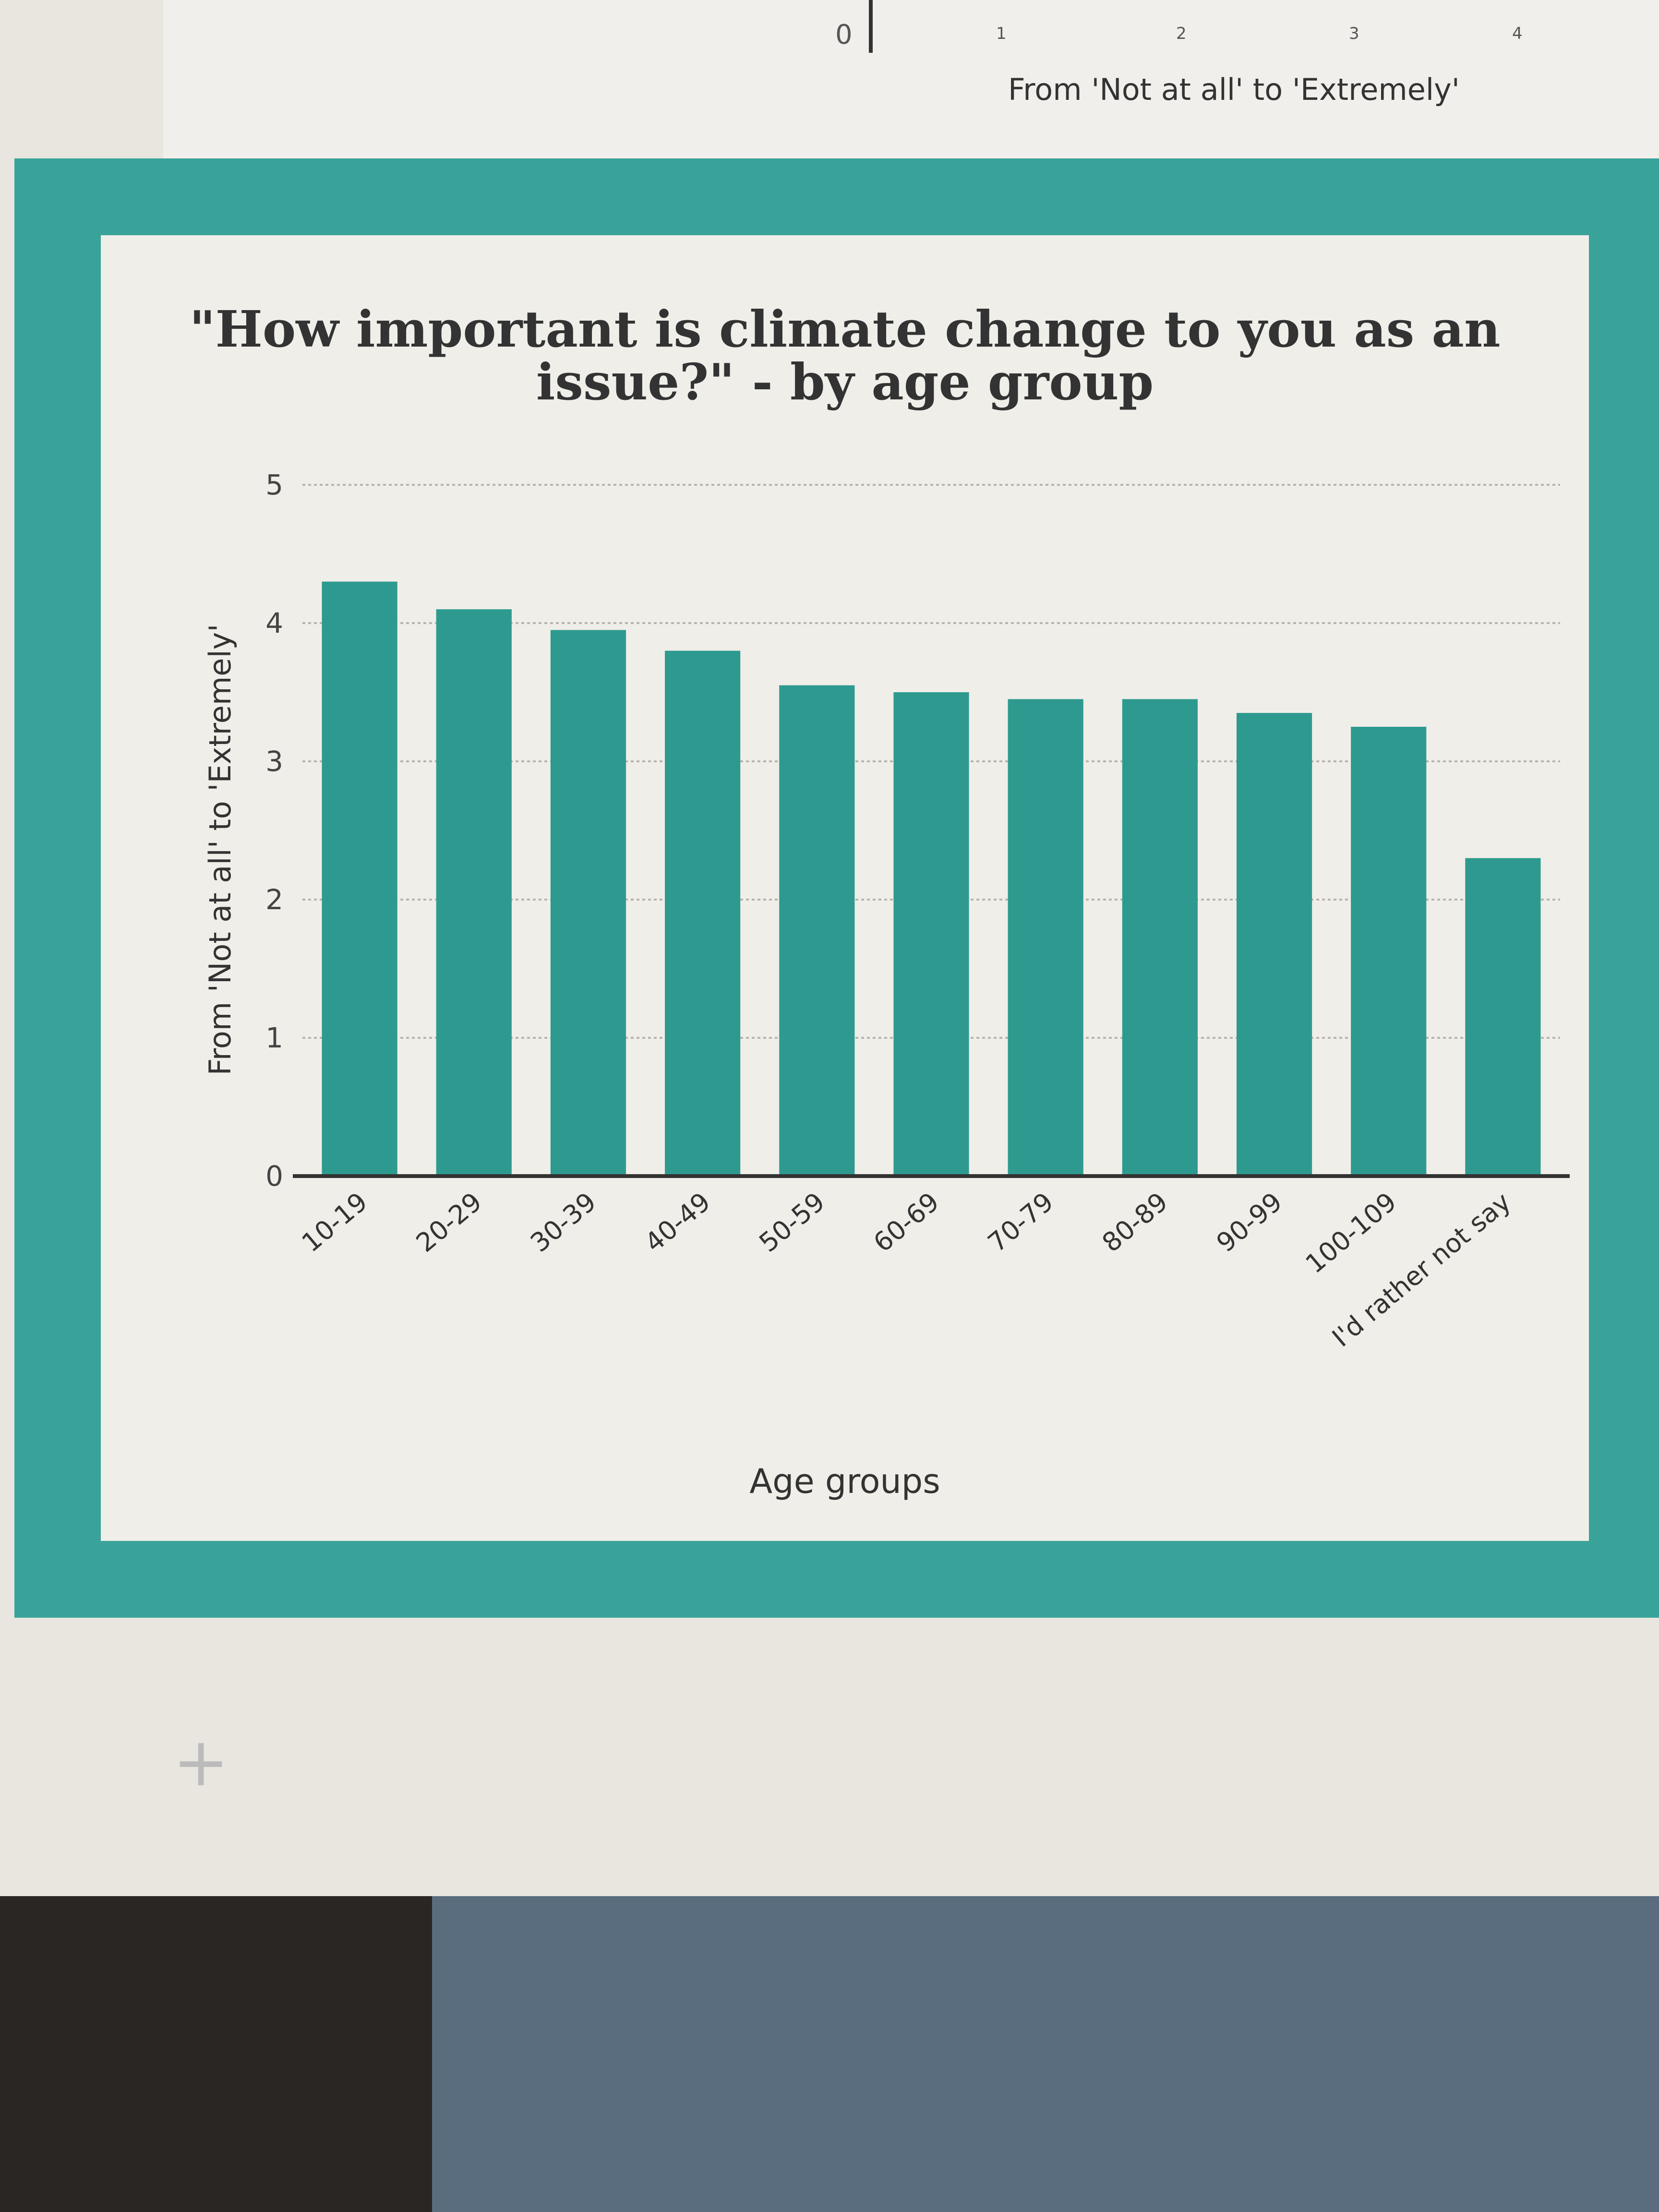 The width and height of the screenshot is (1659, 2212). Describe the element at coordinates (220, 850) in the screenshot. I see `y-axis-label: From 'Not at all' to 'Extremely'` at that location.